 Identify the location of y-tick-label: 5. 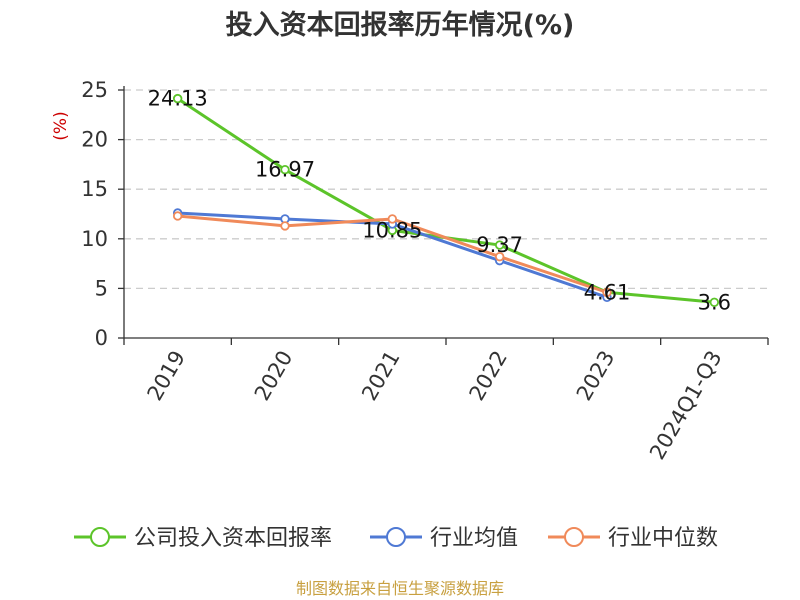
(101, 288).